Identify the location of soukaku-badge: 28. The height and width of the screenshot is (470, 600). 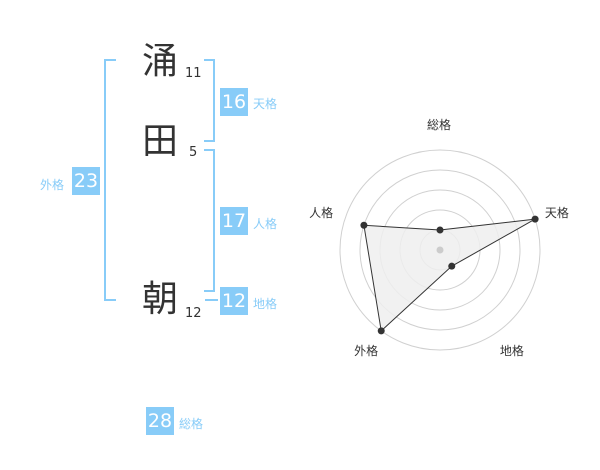
(160, 421).